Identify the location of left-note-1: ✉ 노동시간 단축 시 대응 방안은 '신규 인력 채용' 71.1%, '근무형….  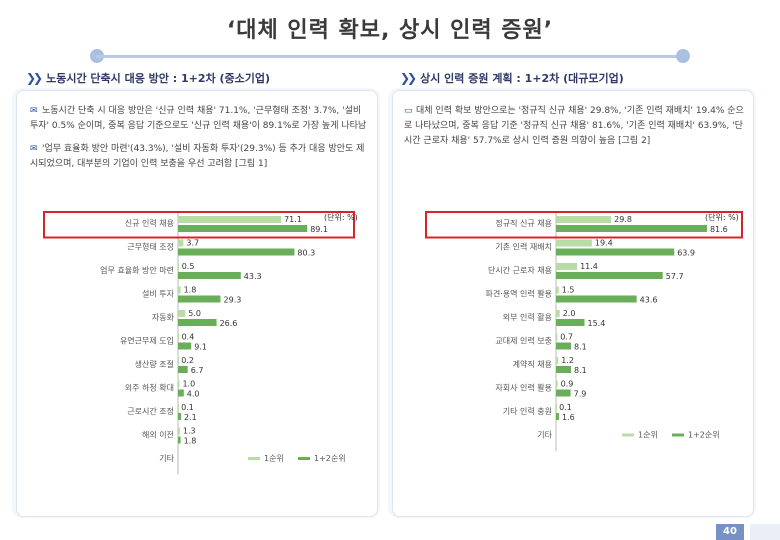
(198, 118).